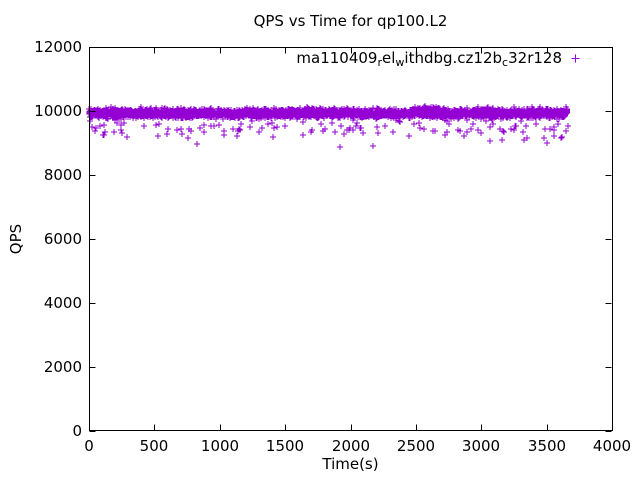 Image resolution: width=640 pixels, height=480 pixels. I want to click on legend-text-segment: el, so click(389, 58).